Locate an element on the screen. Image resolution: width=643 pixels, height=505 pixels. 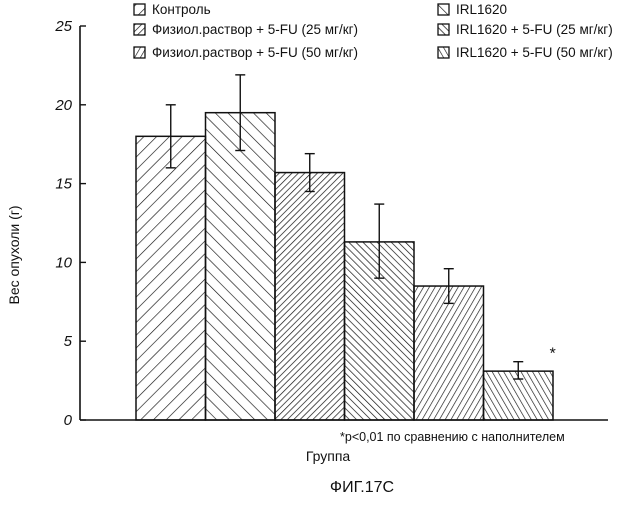
x-axis-title: Группа is located at coordinates (328, 456).